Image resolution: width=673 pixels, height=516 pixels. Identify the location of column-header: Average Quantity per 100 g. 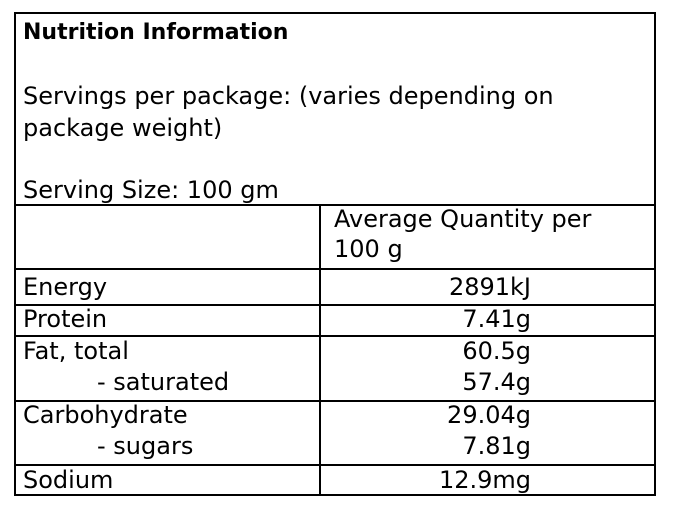
(484, 234).